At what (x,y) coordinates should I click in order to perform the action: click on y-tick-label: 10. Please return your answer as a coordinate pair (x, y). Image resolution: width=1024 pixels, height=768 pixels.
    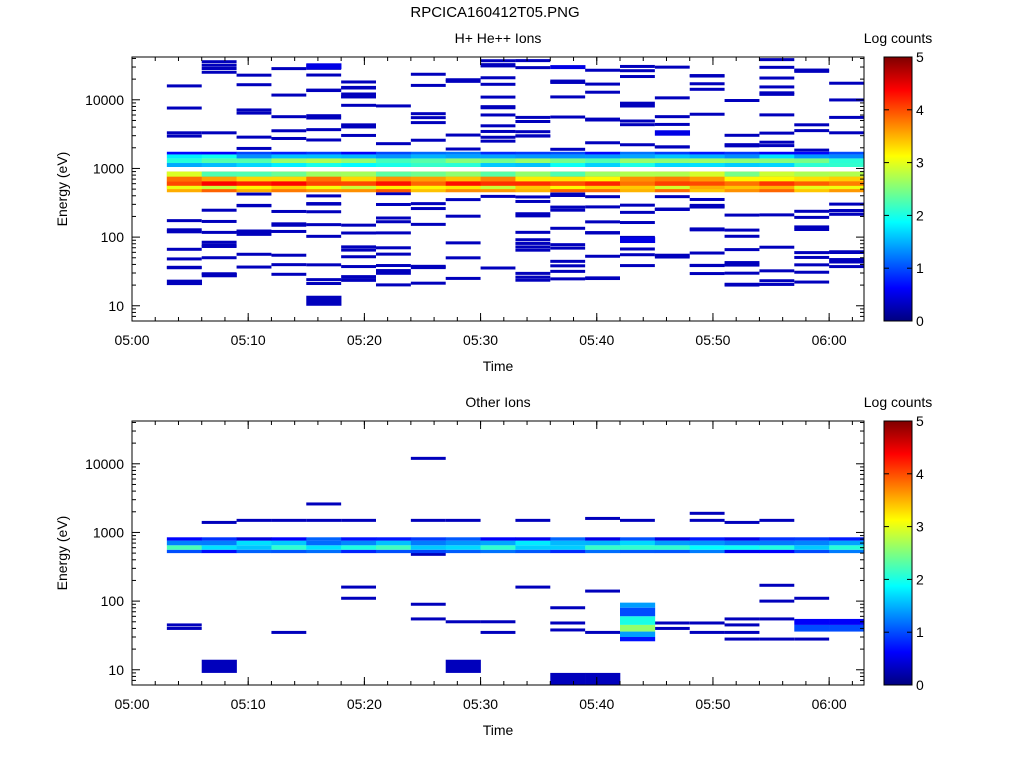
    Looking at the image, I should click on (116, 306).